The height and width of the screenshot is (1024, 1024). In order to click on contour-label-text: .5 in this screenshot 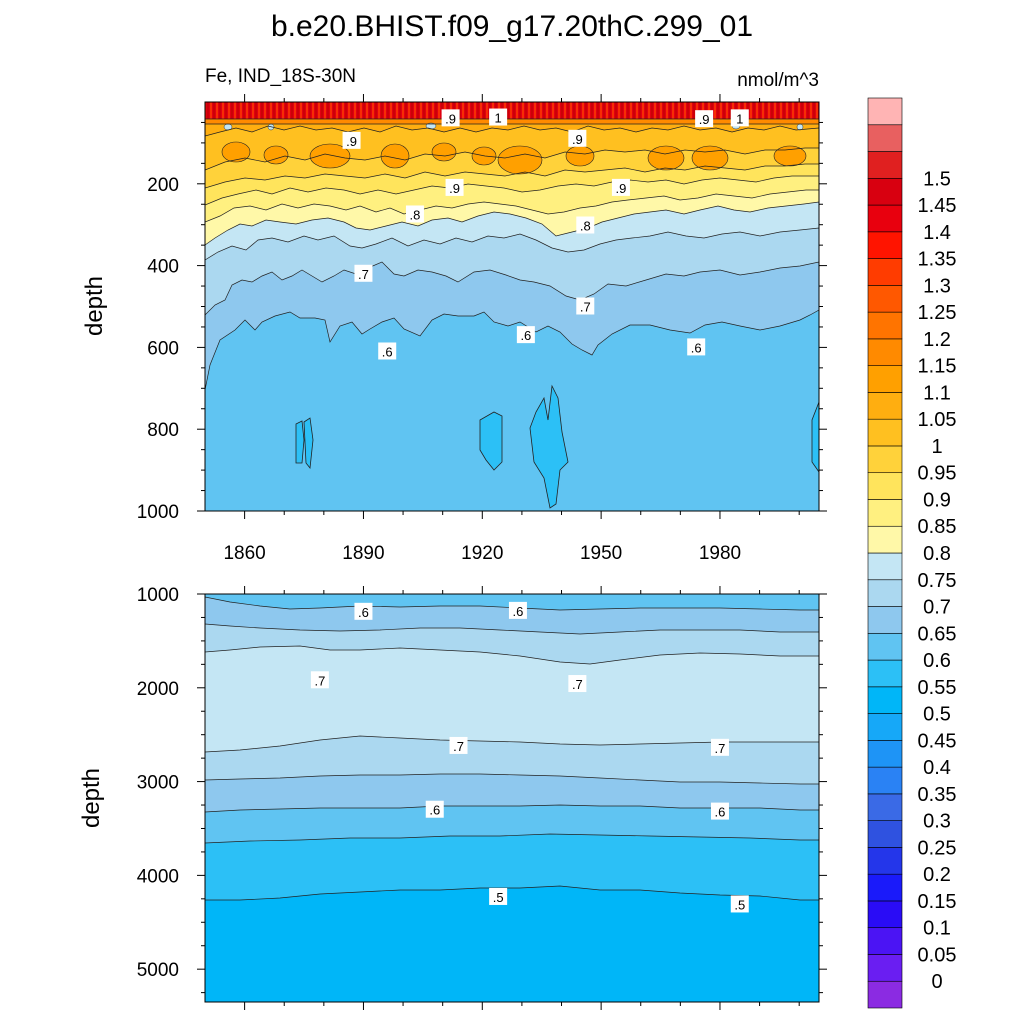, I will do `click(498, 897)`.